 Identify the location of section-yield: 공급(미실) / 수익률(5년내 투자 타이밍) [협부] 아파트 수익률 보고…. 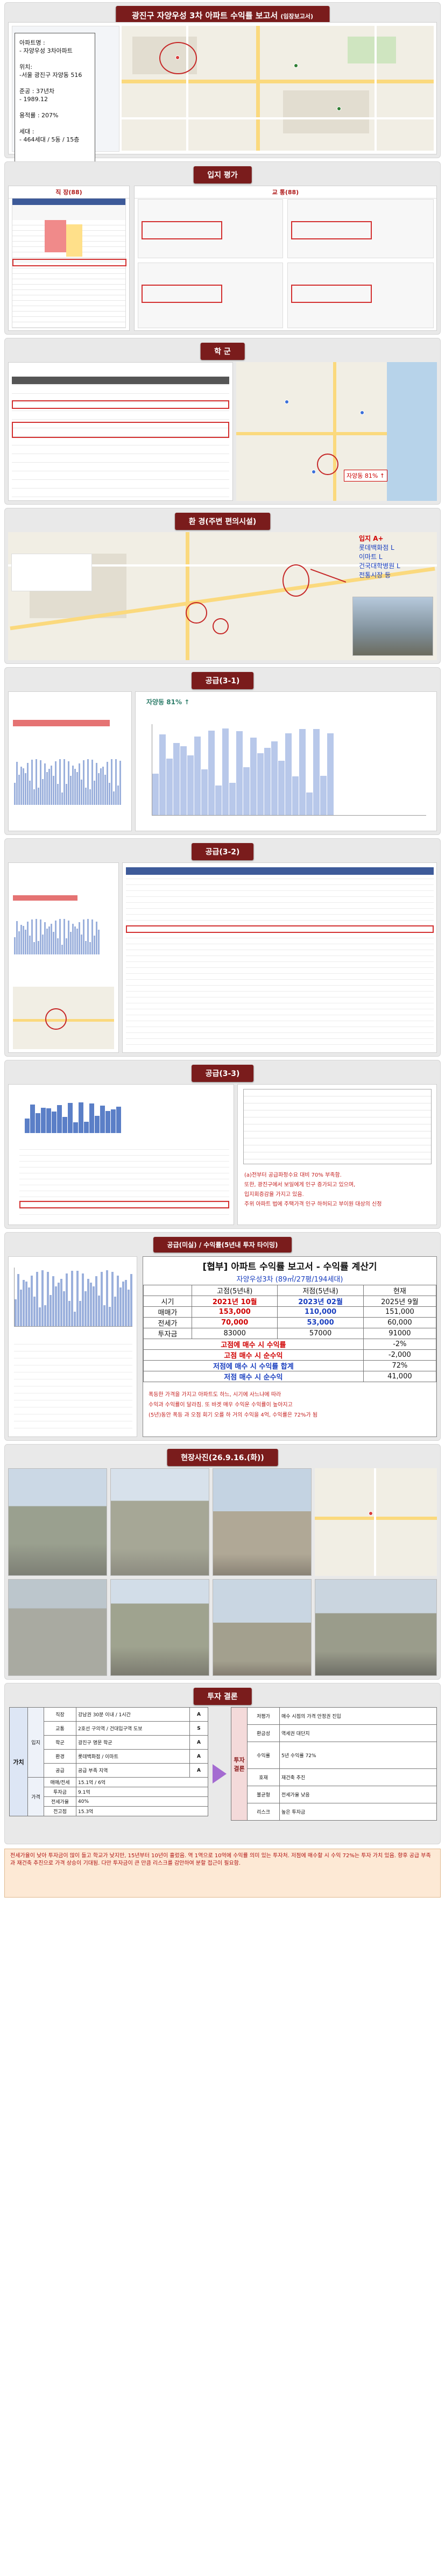
(222, 1336).